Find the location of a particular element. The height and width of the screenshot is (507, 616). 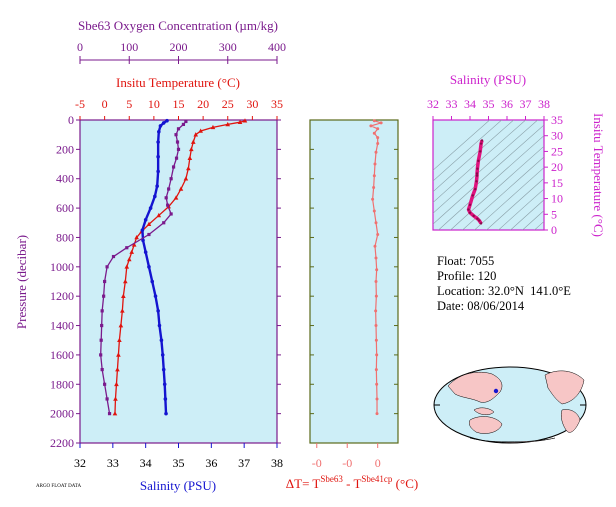

float-value: 7055 is located at coordinates (482, 261).